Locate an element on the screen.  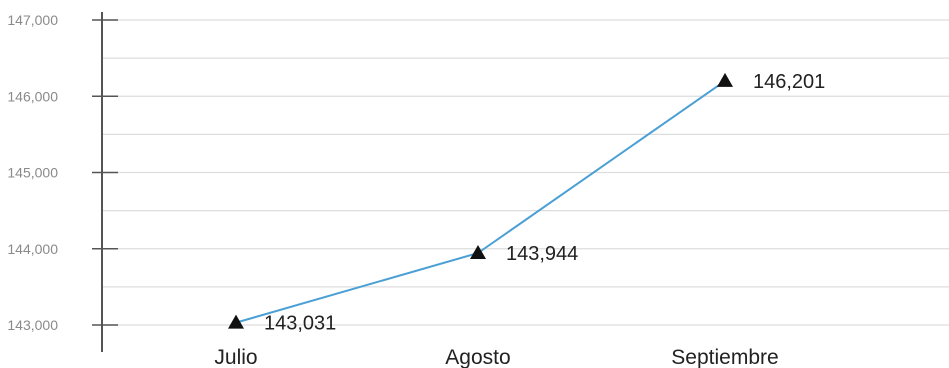
data-label: 143,944 is located at coordinates (542, 254).